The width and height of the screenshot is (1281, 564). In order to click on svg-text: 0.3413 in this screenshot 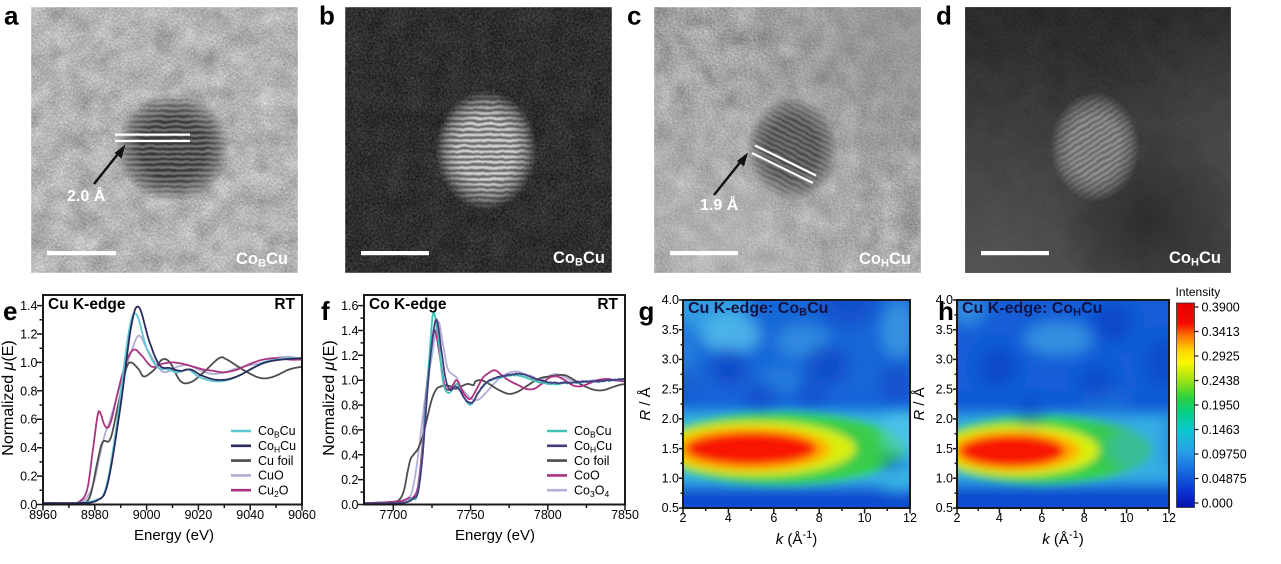, I will do `click(1221, 332)`.